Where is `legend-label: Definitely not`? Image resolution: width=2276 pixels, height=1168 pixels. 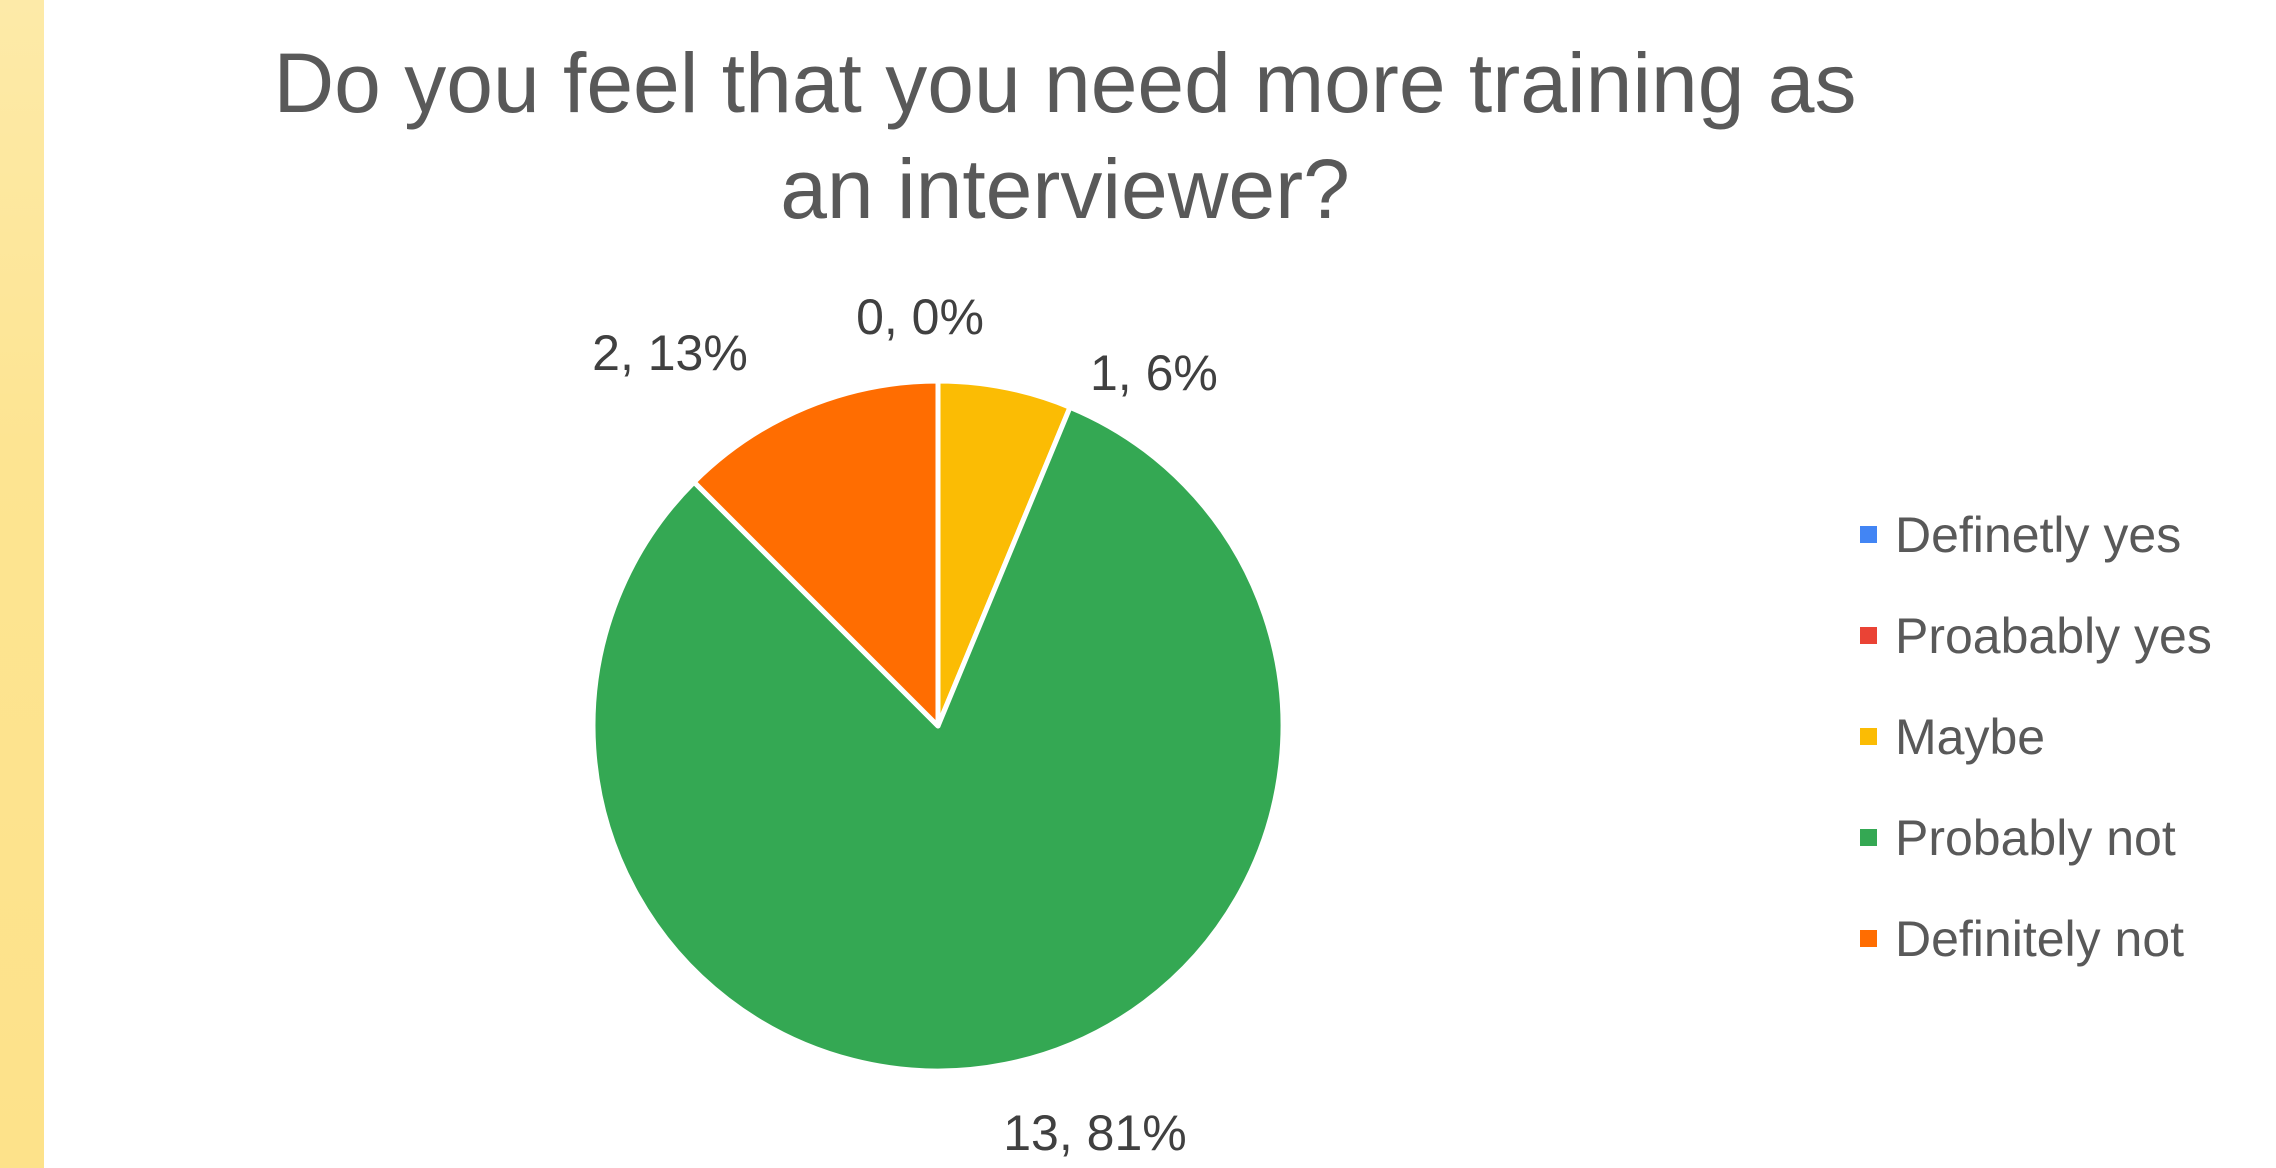 legend-label: Definitely not is located at coordinates (2040, 938).